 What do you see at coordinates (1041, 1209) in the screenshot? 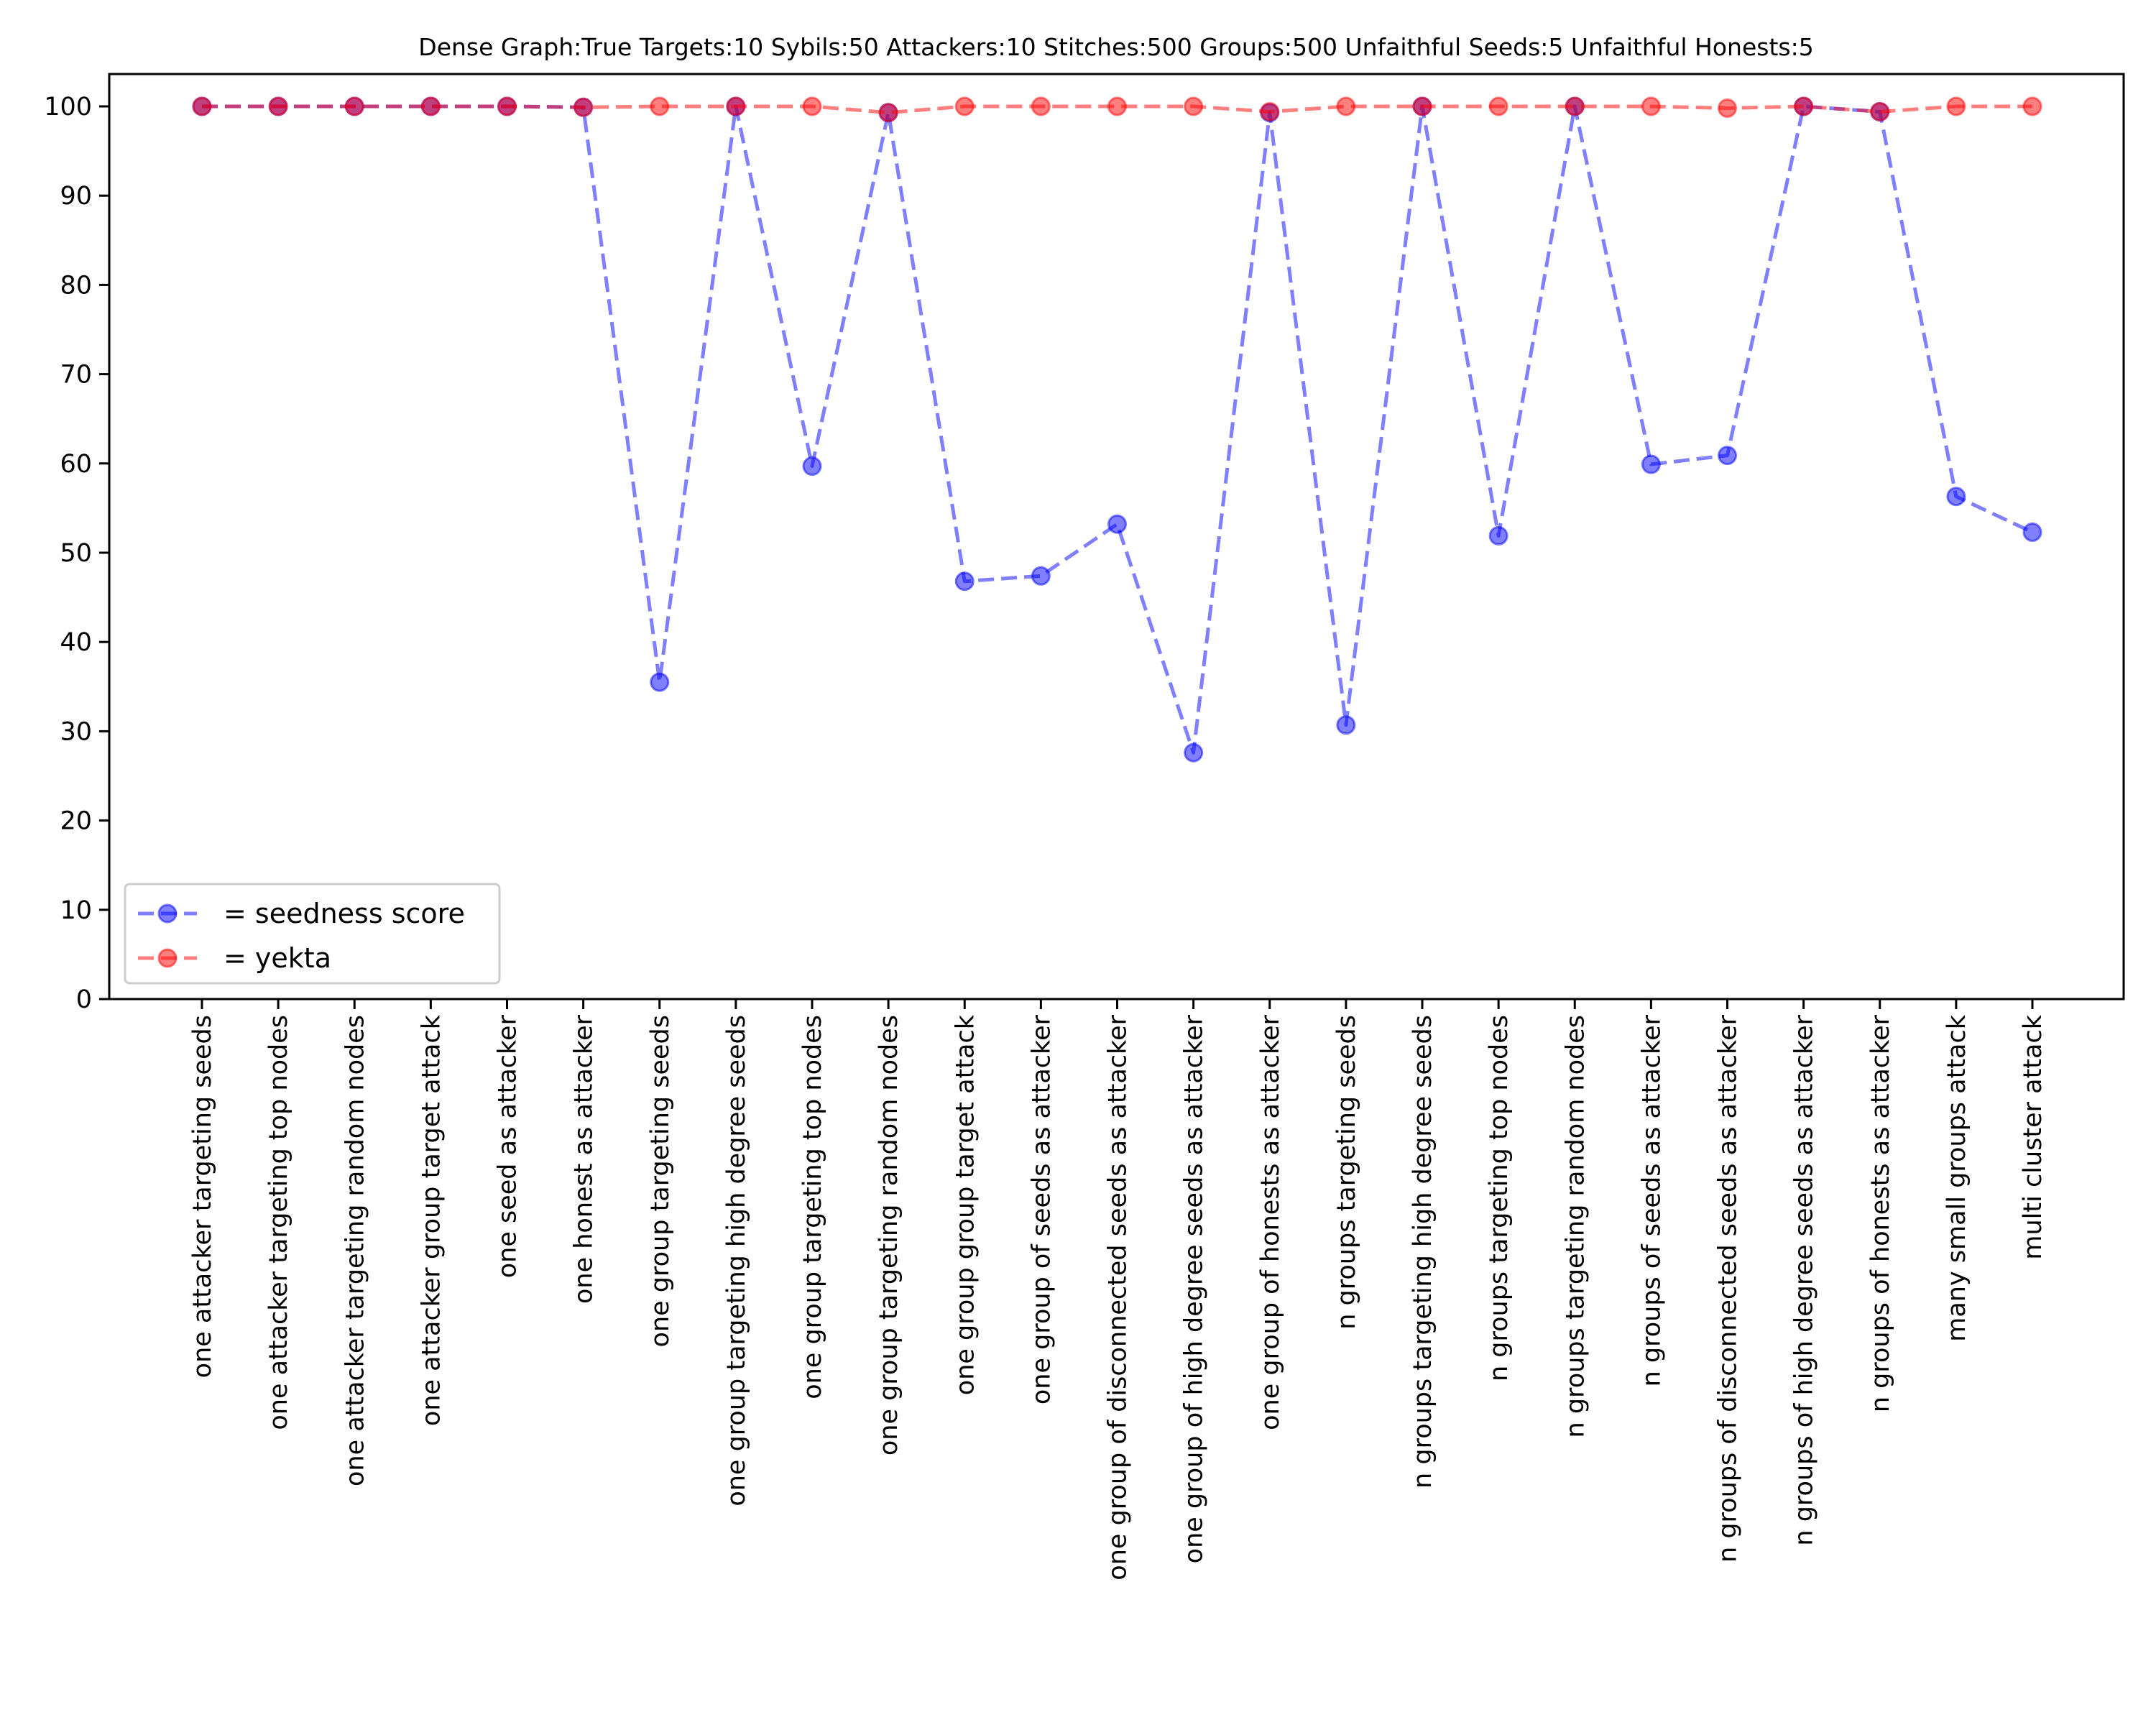
I see `x-tick-label: one group of seeds as attacker` at bounding box center [1041, 1209].